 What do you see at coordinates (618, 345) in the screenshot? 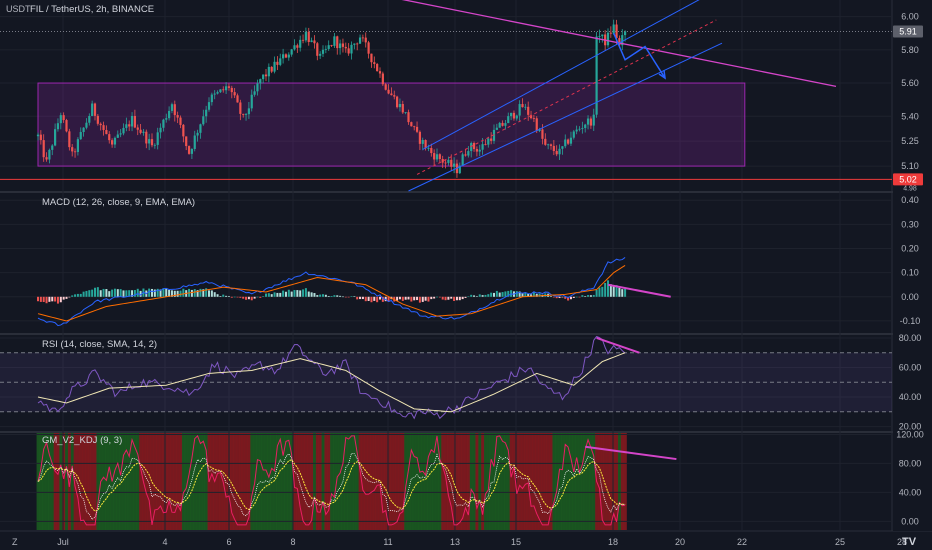
I see `rsi-divergence-line` at bounding box center [618, 345].